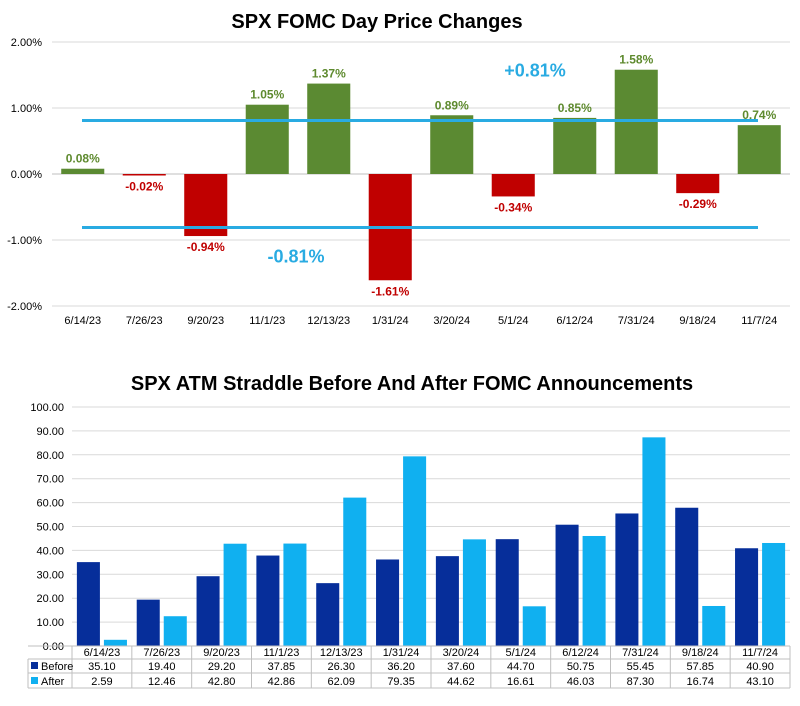 This screenshot has width=800, height=706. What do you see at coordinates (53, 682) in the screenshot?
I see `legend-label: After` at bounding box center [53, 682].